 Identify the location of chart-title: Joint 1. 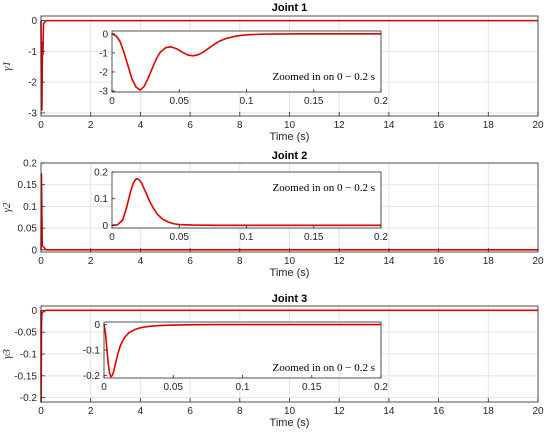
(289, 8).